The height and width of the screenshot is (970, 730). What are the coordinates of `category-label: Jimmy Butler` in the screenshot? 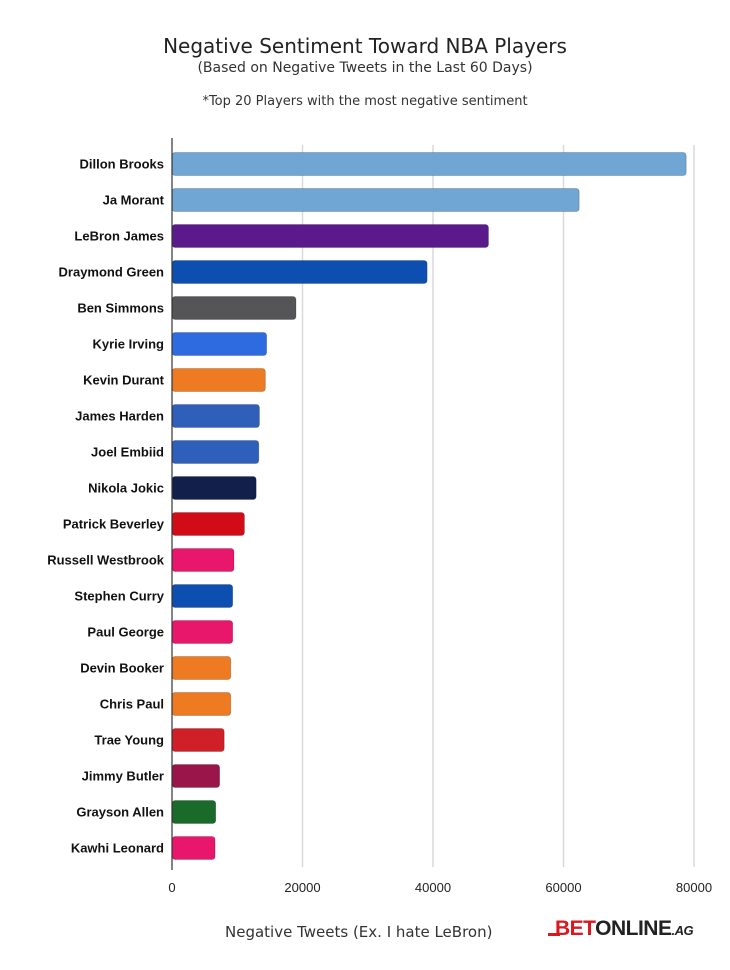 It's located at (123, 776).